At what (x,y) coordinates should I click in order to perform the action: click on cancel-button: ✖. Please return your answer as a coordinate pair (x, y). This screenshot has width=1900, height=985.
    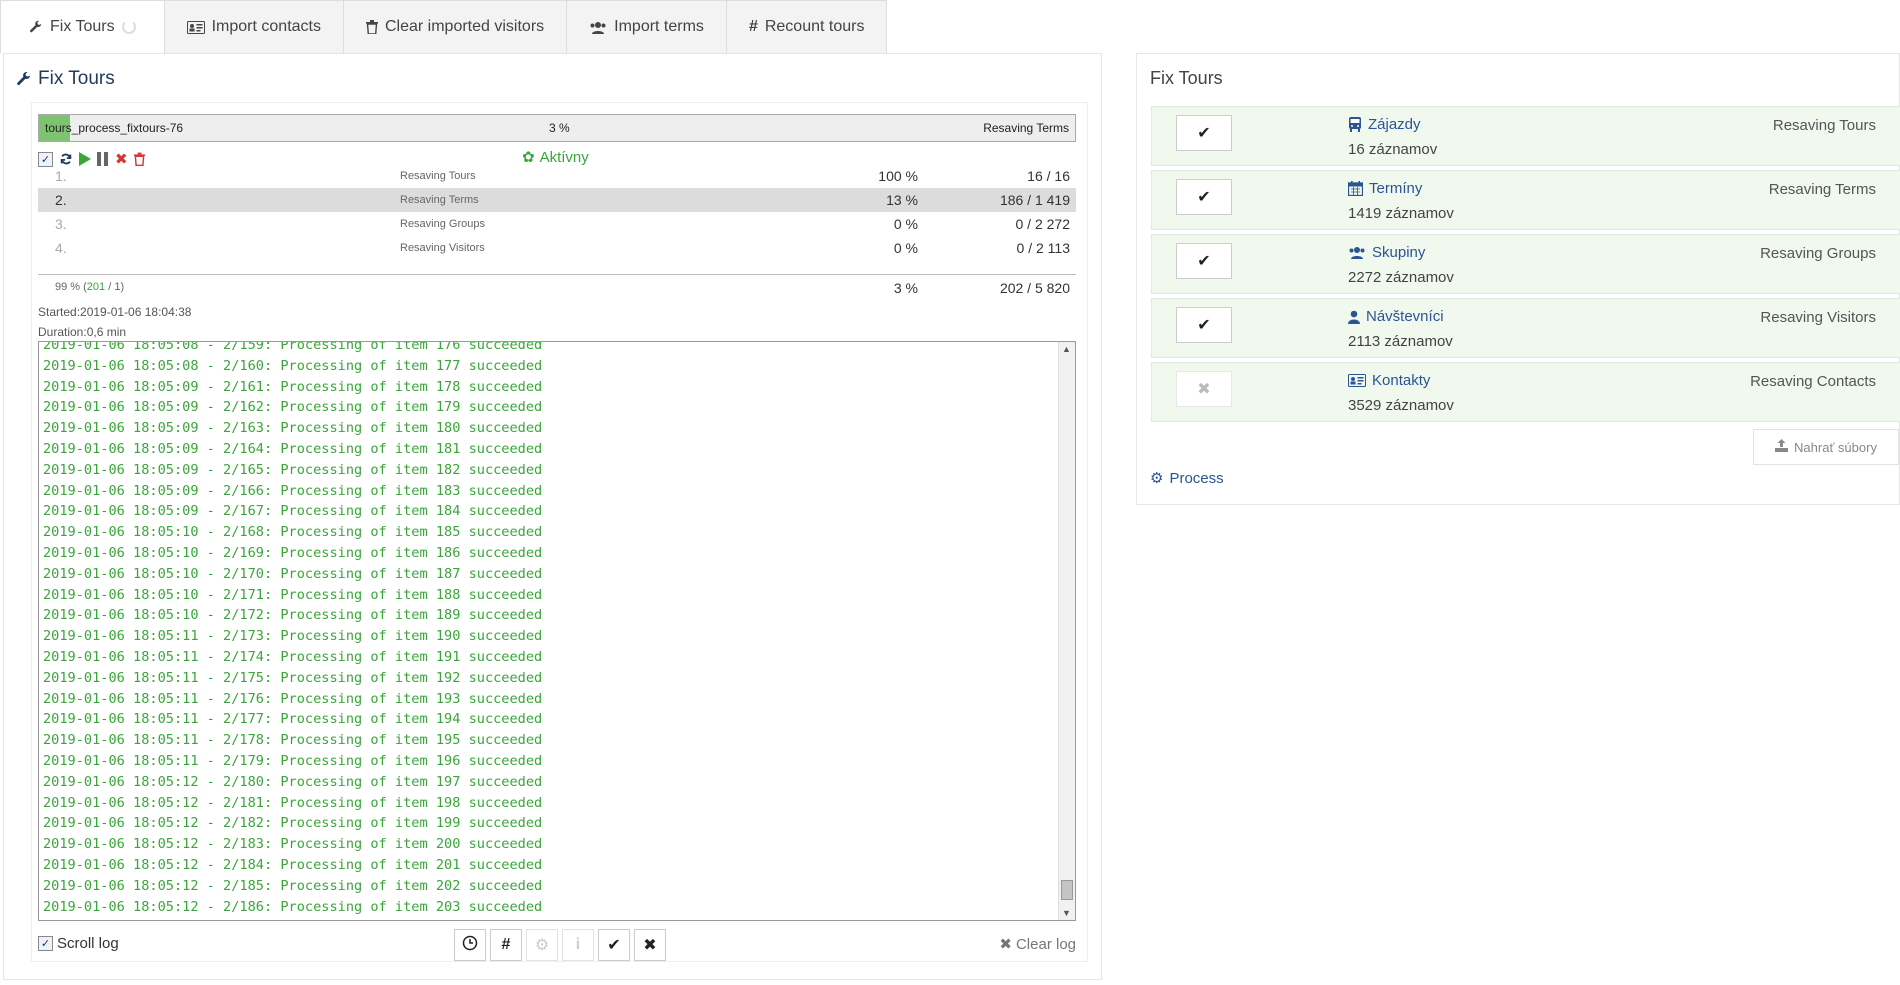
    Looking at the image, I should click on (650, 945).